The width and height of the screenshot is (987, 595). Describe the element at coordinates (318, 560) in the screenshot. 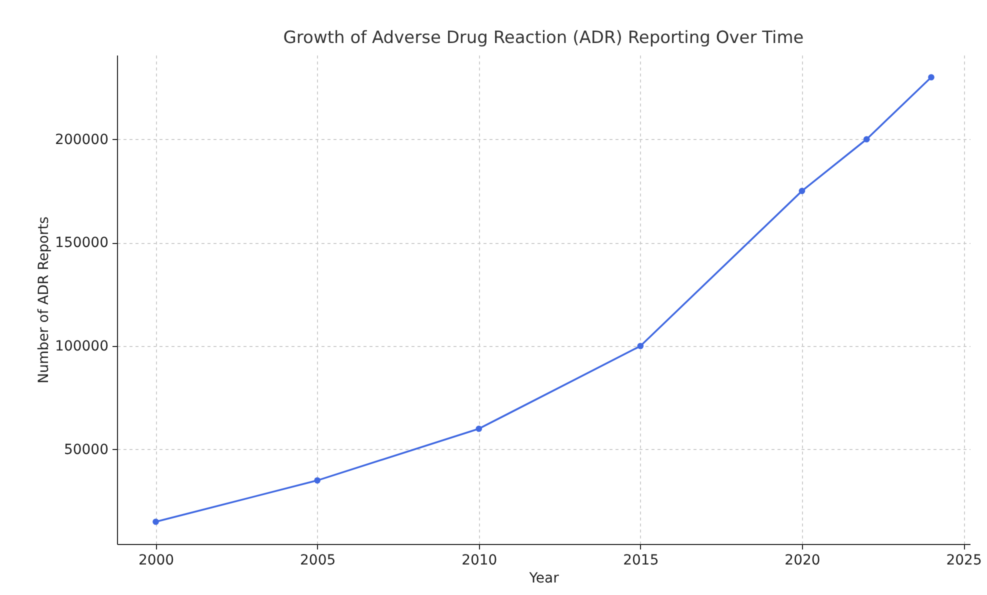

I see `x-tick-label: 2005` at that location.